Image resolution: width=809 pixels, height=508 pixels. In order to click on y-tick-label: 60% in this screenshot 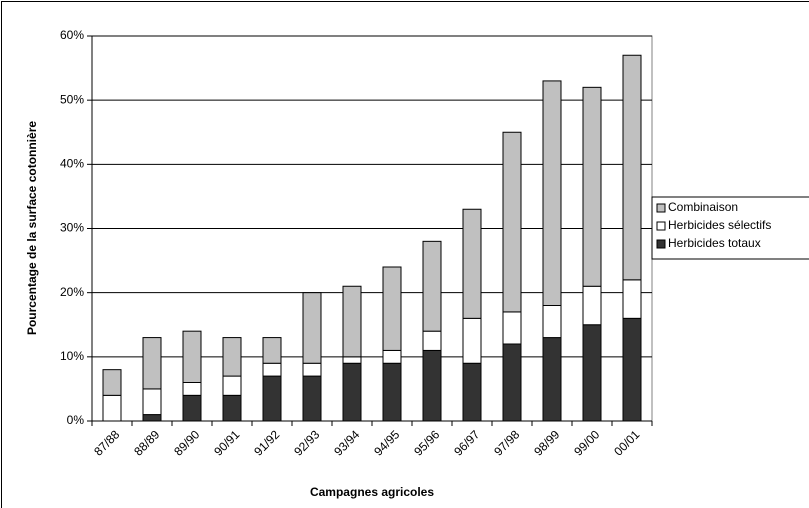, I will do `click(72, 35)`.